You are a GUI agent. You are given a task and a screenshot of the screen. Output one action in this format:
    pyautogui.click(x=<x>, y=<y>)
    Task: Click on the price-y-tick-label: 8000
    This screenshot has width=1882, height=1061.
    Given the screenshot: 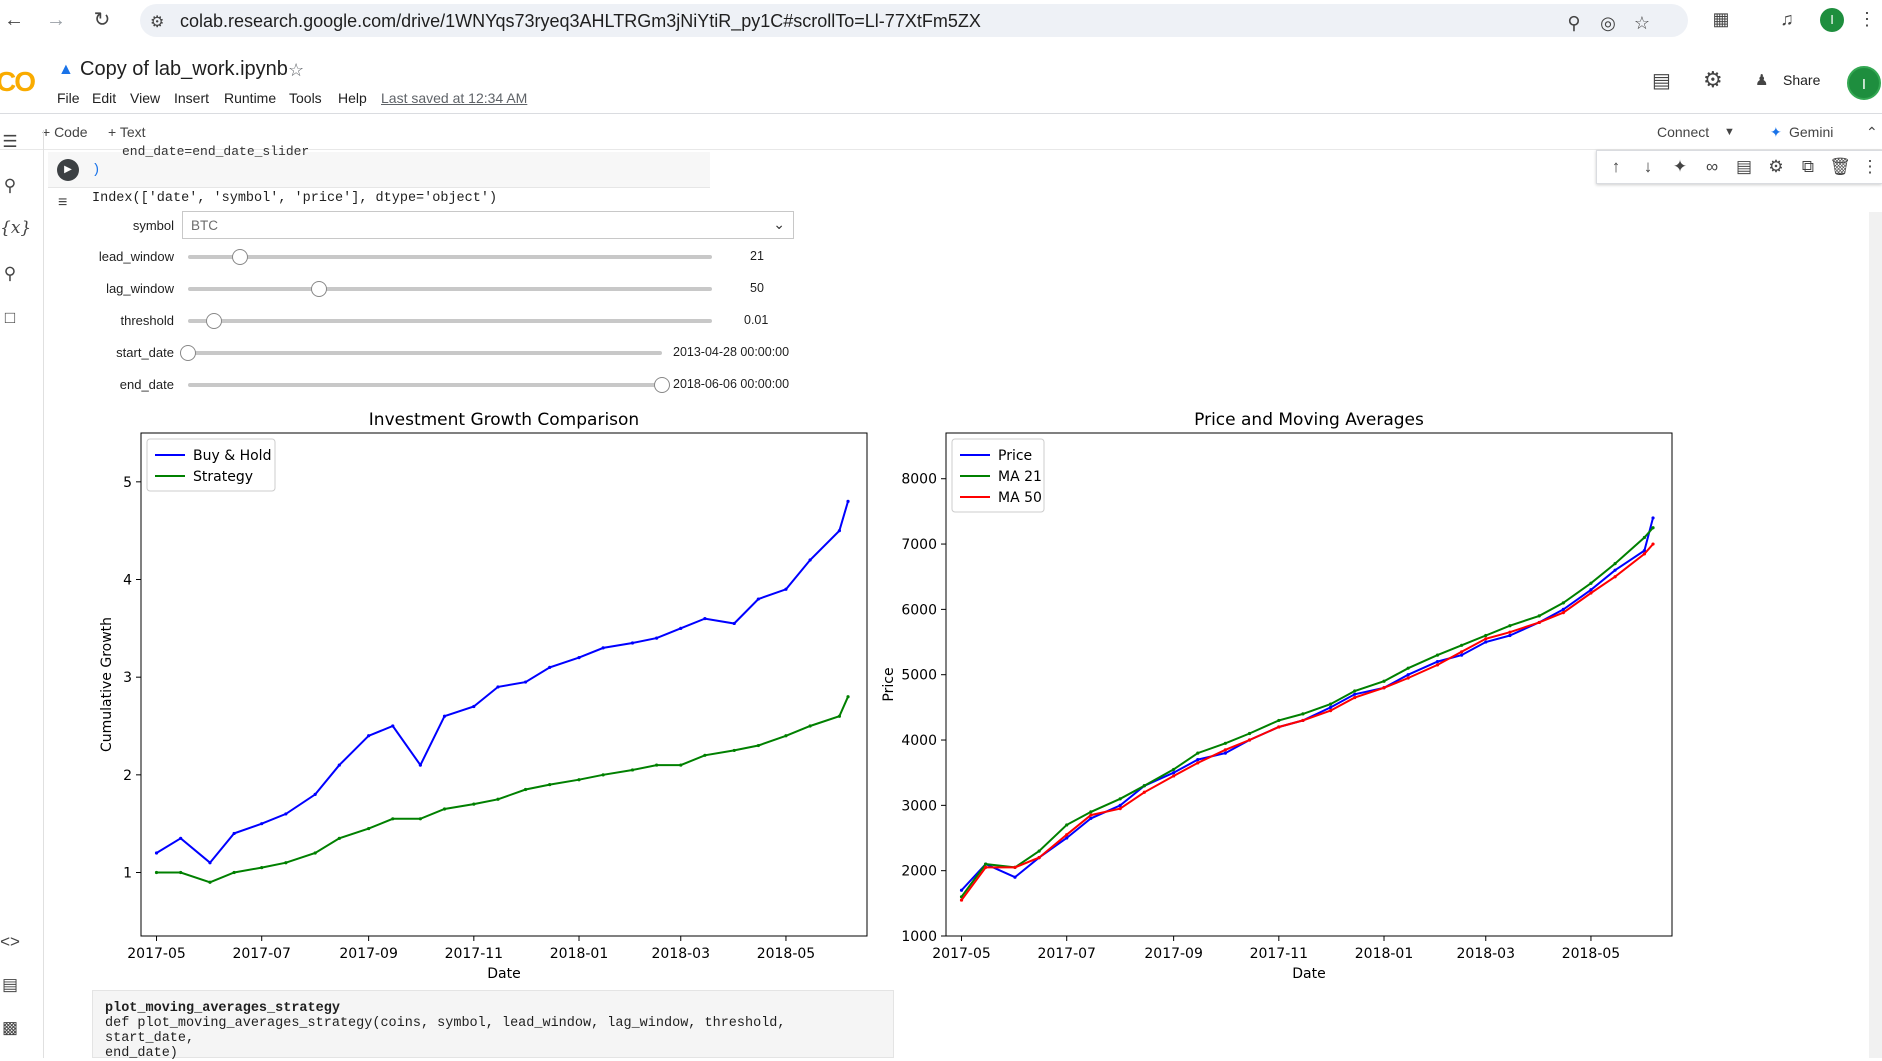 What is the action you would take?
    pyautogui.click(x=919, y=480)
    